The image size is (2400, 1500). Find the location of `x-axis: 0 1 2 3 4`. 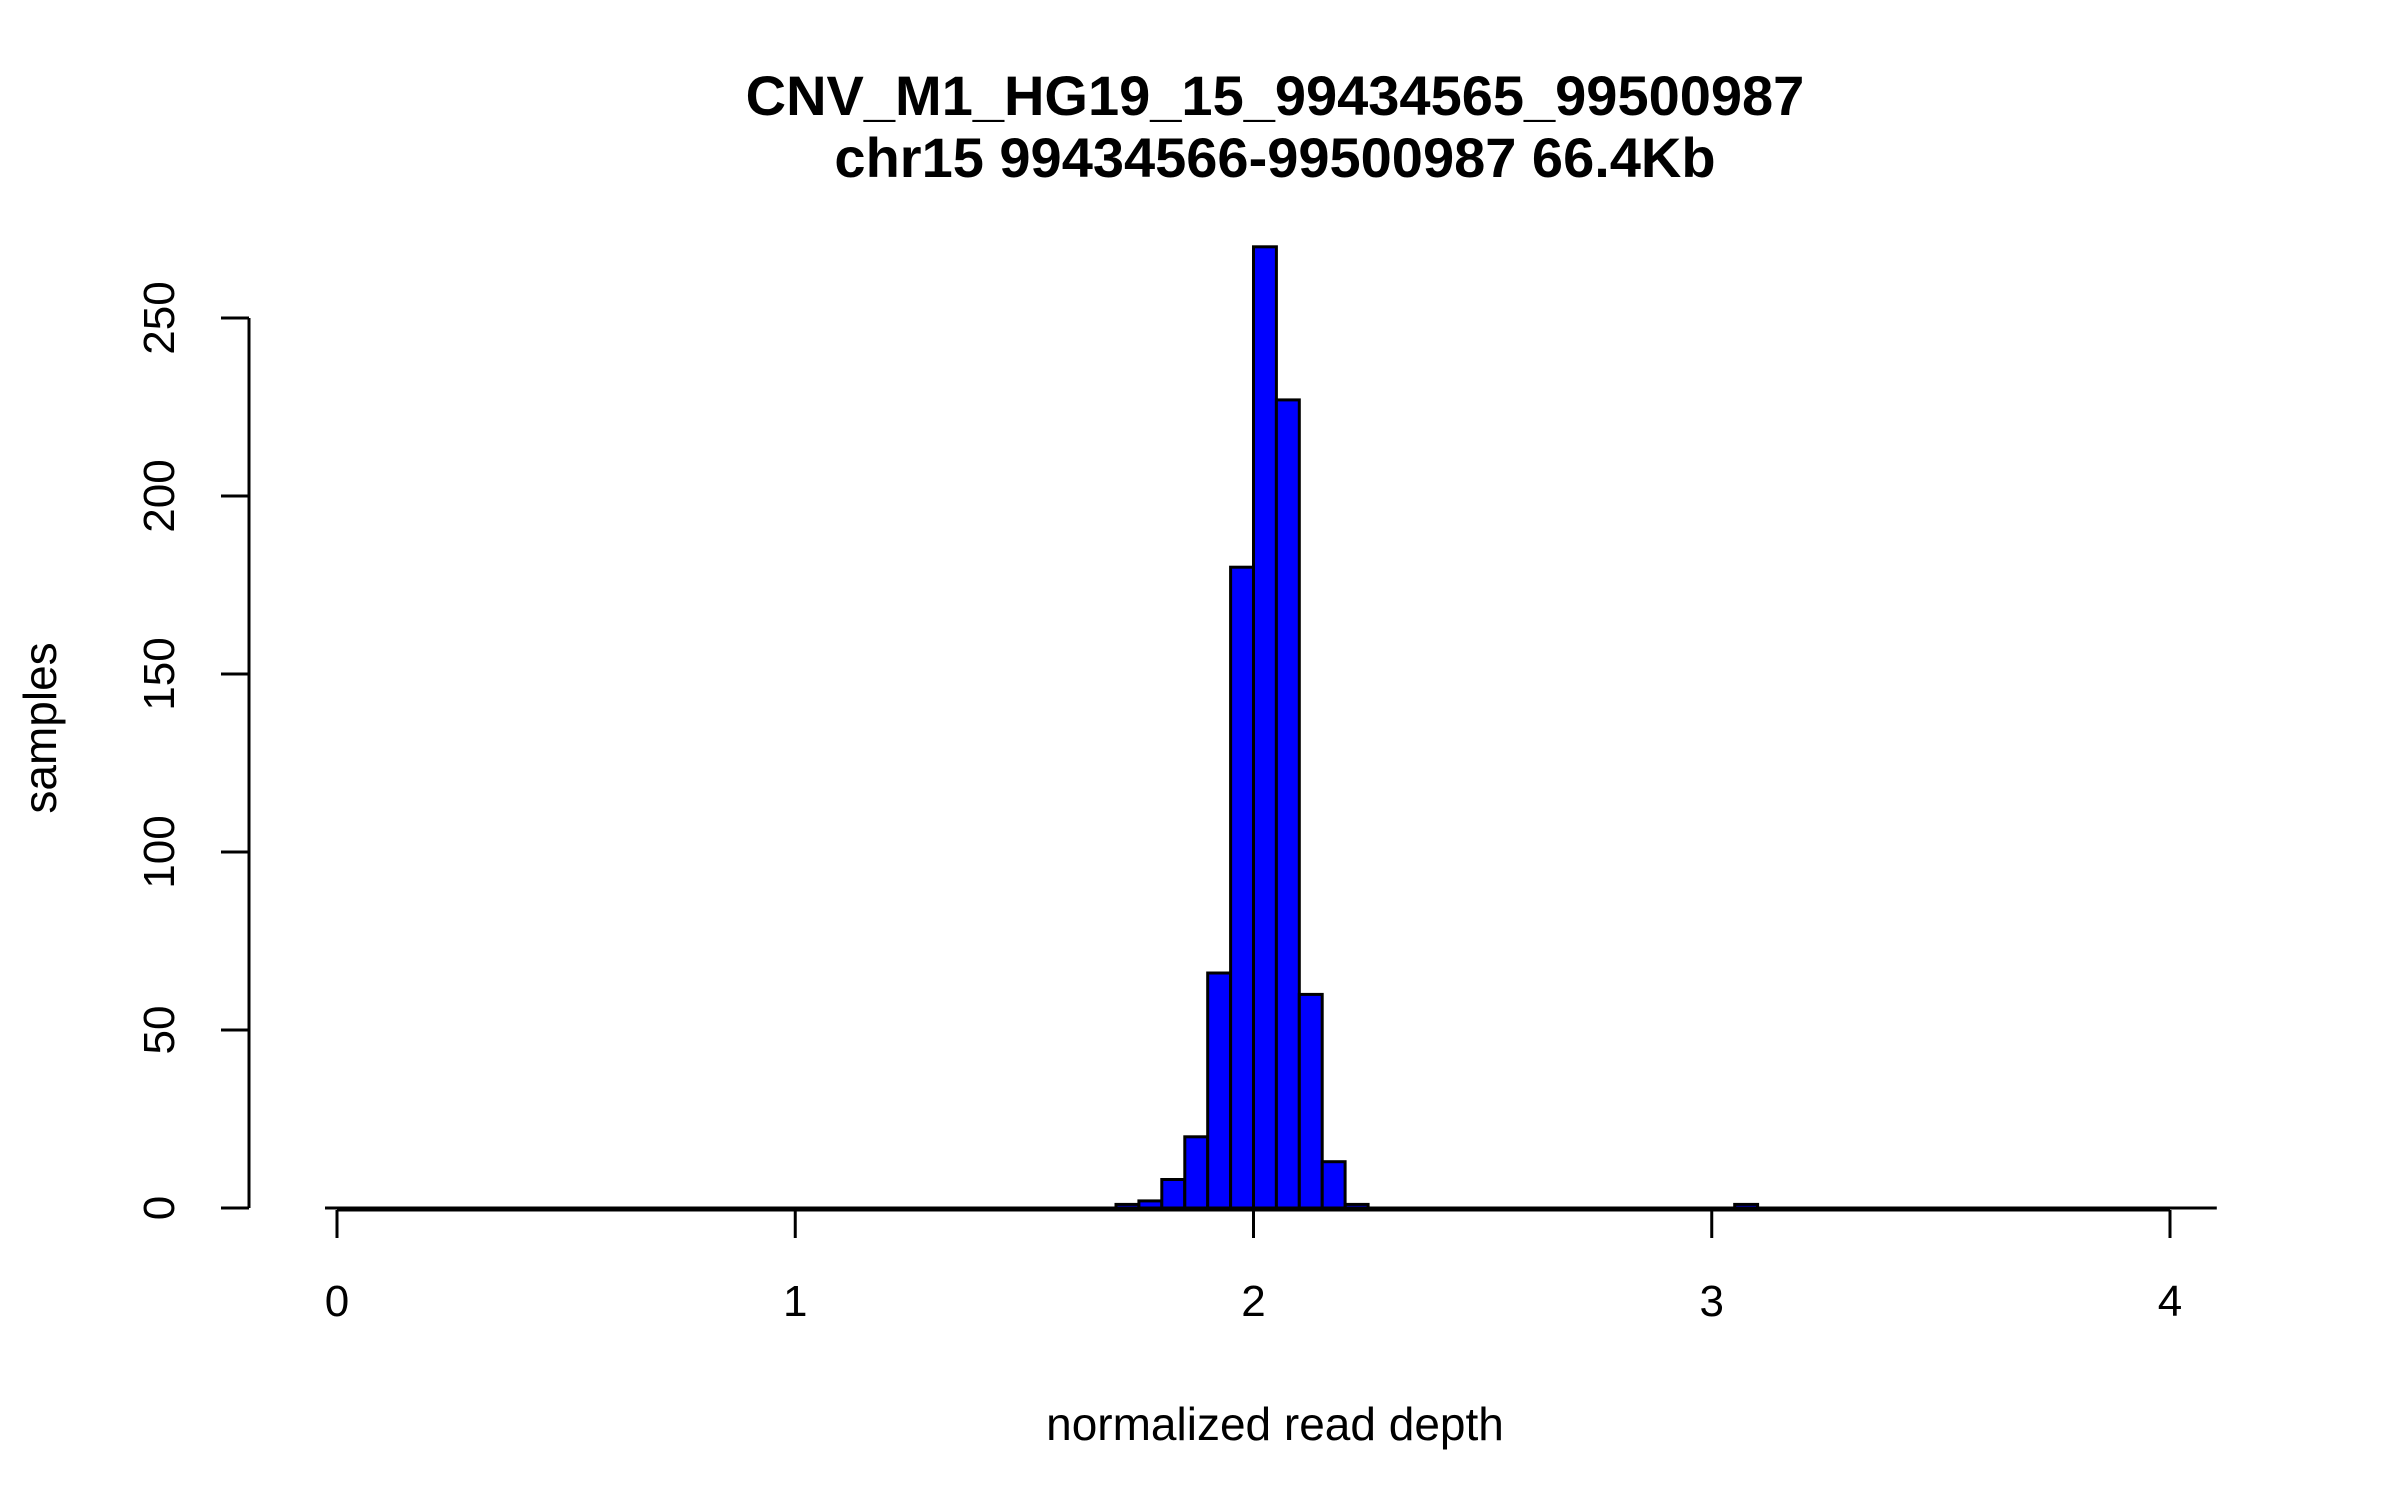

x-axis: 0 1 2 3 4 is located at coordinates (1253, 1267).